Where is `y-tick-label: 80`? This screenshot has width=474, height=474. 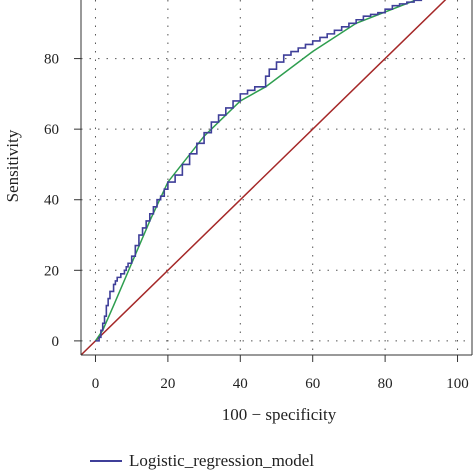 y-tick-label: 80 is located at coordinates (51, 60).